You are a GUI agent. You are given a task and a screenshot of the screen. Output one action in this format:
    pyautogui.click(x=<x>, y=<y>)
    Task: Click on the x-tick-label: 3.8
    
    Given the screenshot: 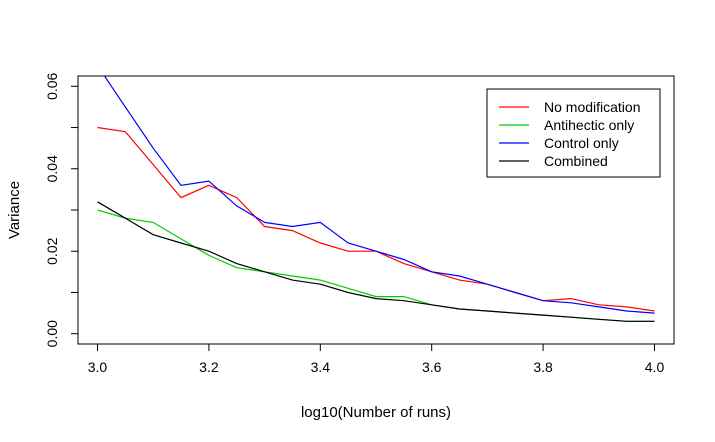 What is the action you would take?
    pyautogui.click(x=543, y=367)
    